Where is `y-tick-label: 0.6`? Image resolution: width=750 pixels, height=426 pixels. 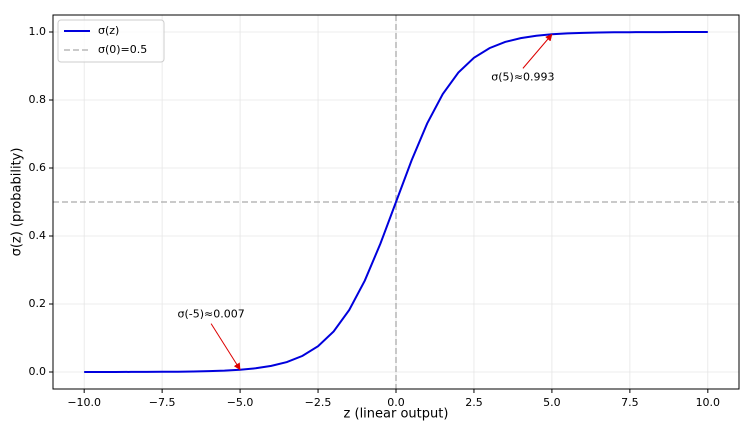 y-tick-label: 0.6 is located at coordinates (38, 167).